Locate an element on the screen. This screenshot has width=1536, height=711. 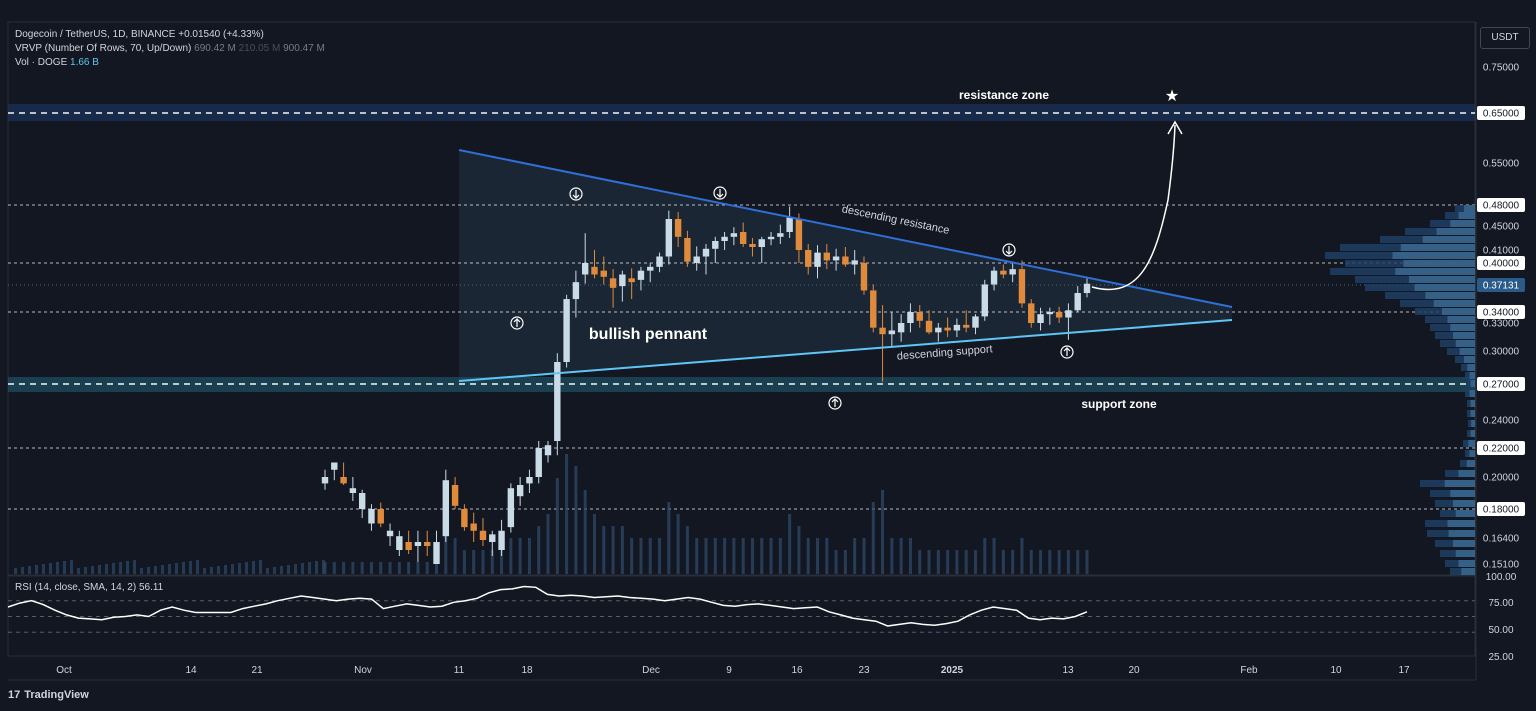
vrvp-down-value: 210.05 M is located at coordinates (259, 48).